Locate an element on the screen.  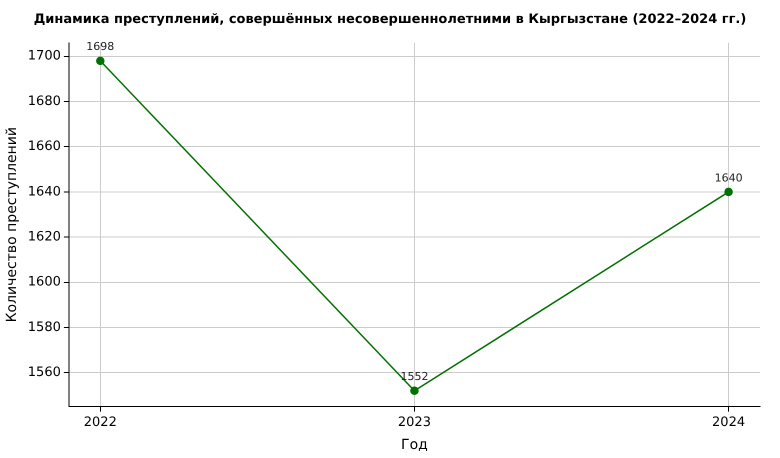
y-tick-label: 1700 is located at coordinates (44, 56).